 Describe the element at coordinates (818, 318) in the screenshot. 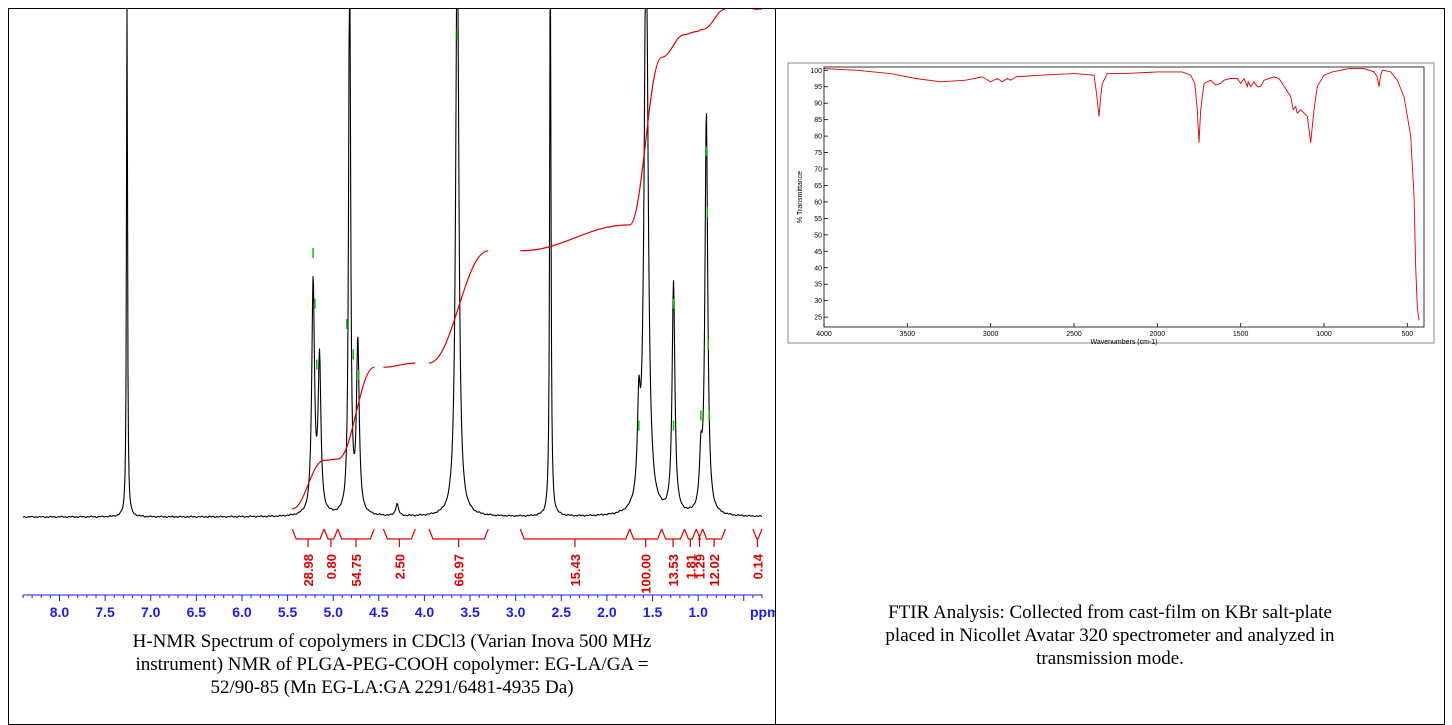

I see `ftir-y-tick-label: 25` at that location.